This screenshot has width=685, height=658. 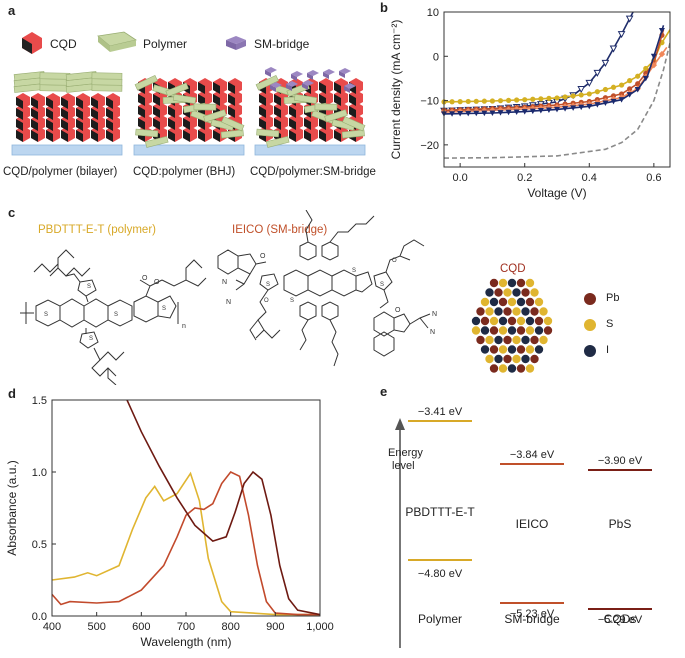 I want to click on lumo-label: −3.84 eV, so click(x=532, y=455).